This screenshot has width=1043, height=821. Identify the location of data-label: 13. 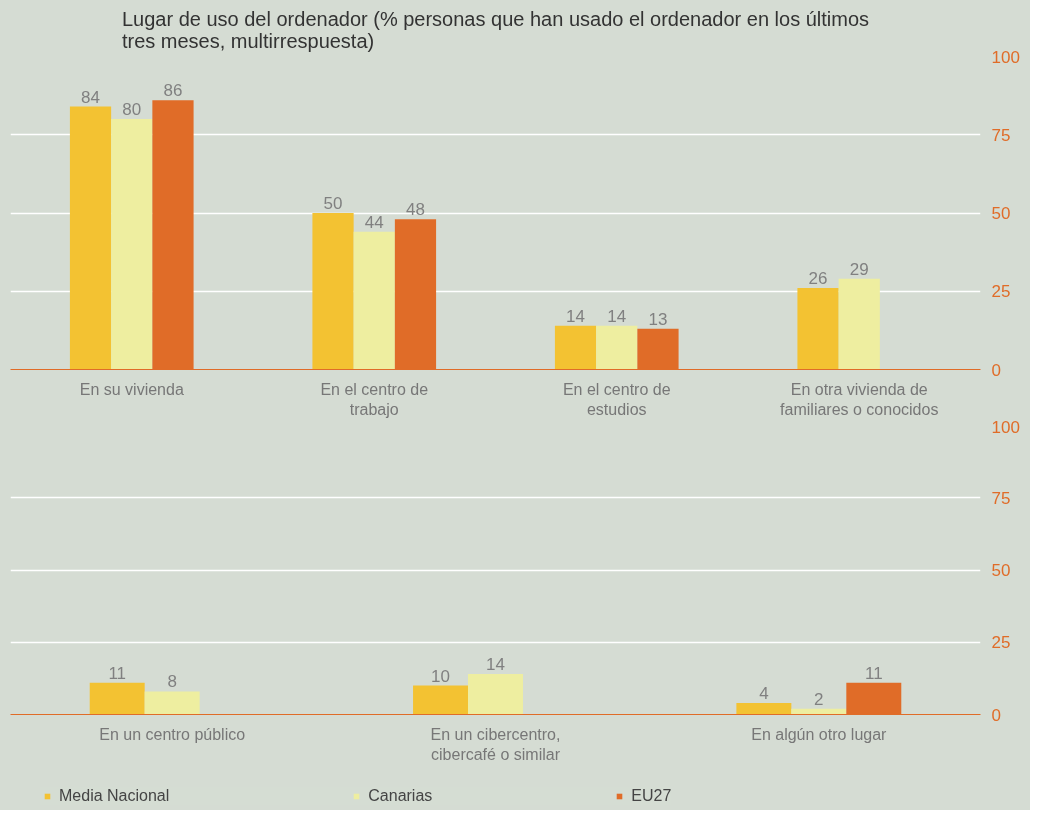
(658, 319).